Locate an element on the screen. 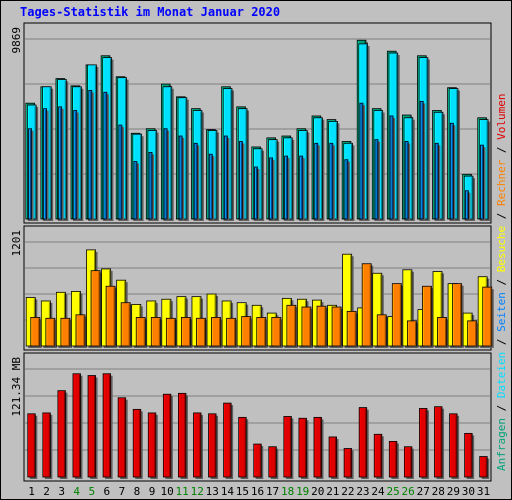 This screenshot has height=500, width=512. day-label-14: 14 is located at coordinates (228, 491).